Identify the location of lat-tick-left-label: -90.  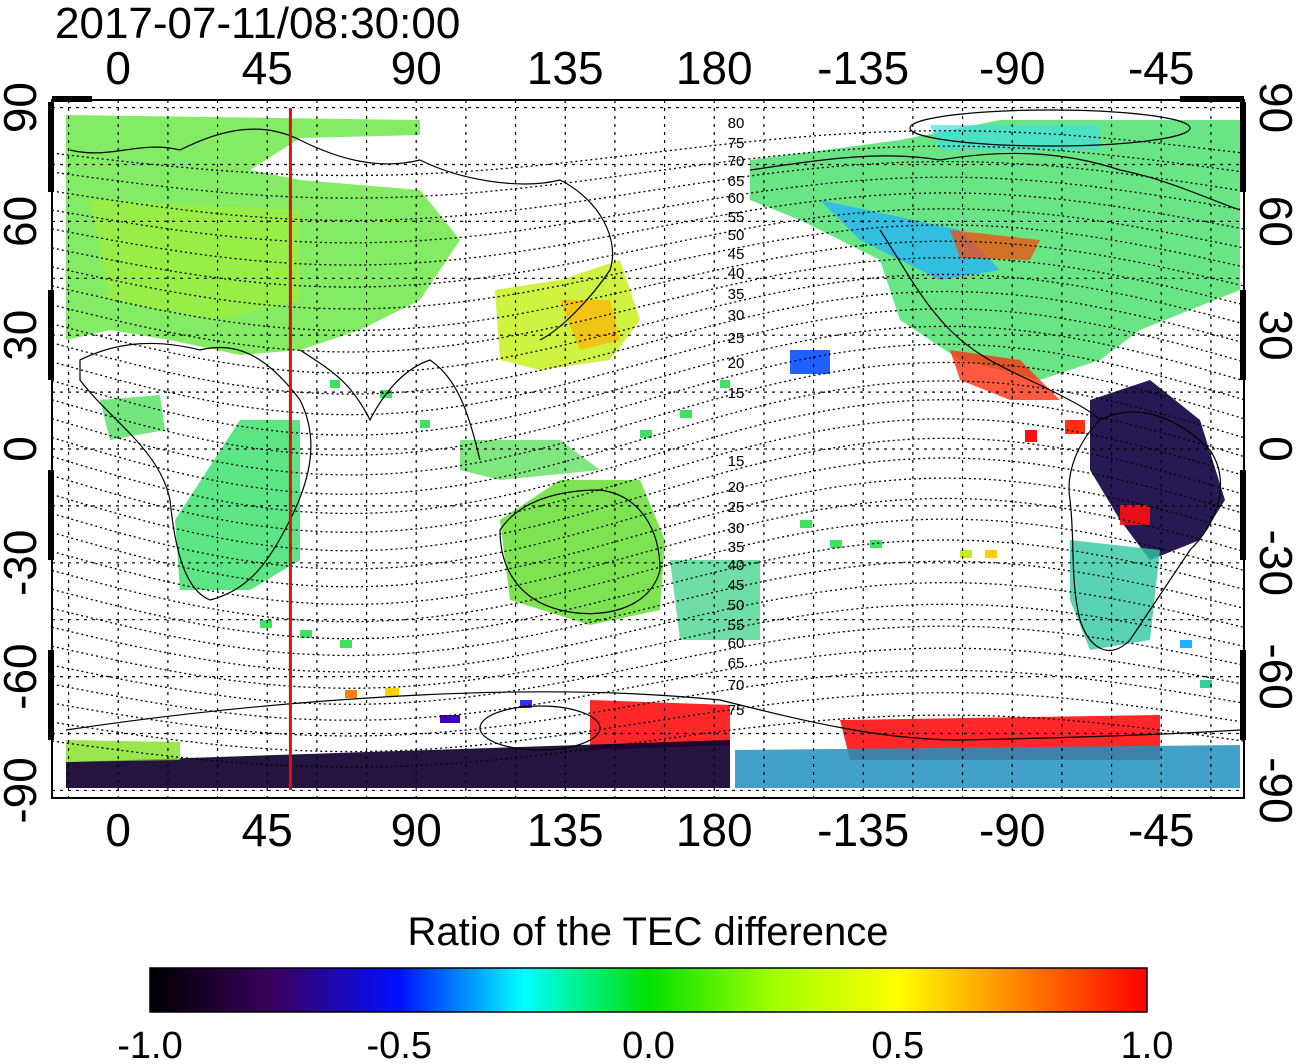
(23, 790).